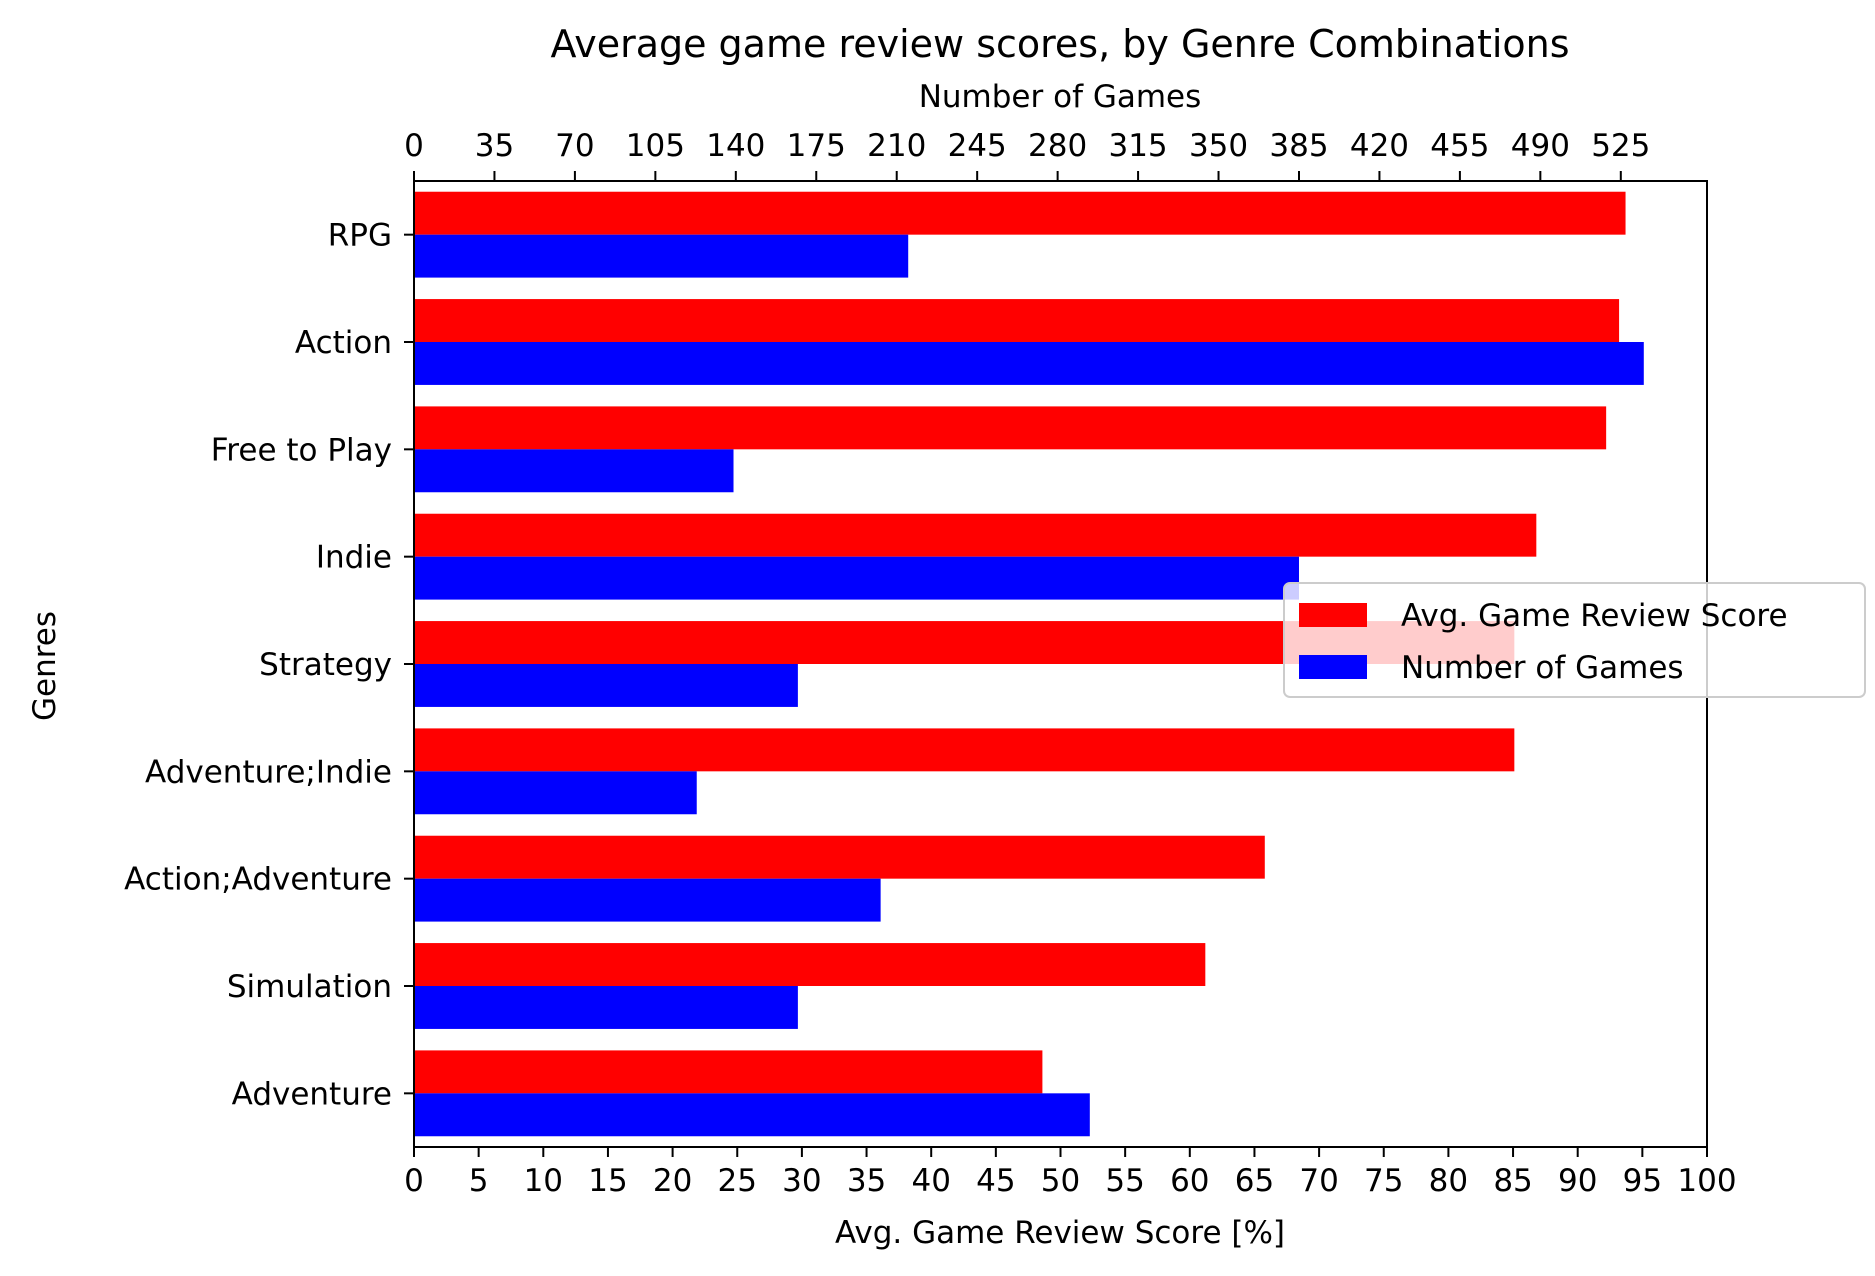  What do you see at coordinates (1379, 146) in the screenshot?
I see `top-tick-label: 420` at bounding box center [1379, 146].